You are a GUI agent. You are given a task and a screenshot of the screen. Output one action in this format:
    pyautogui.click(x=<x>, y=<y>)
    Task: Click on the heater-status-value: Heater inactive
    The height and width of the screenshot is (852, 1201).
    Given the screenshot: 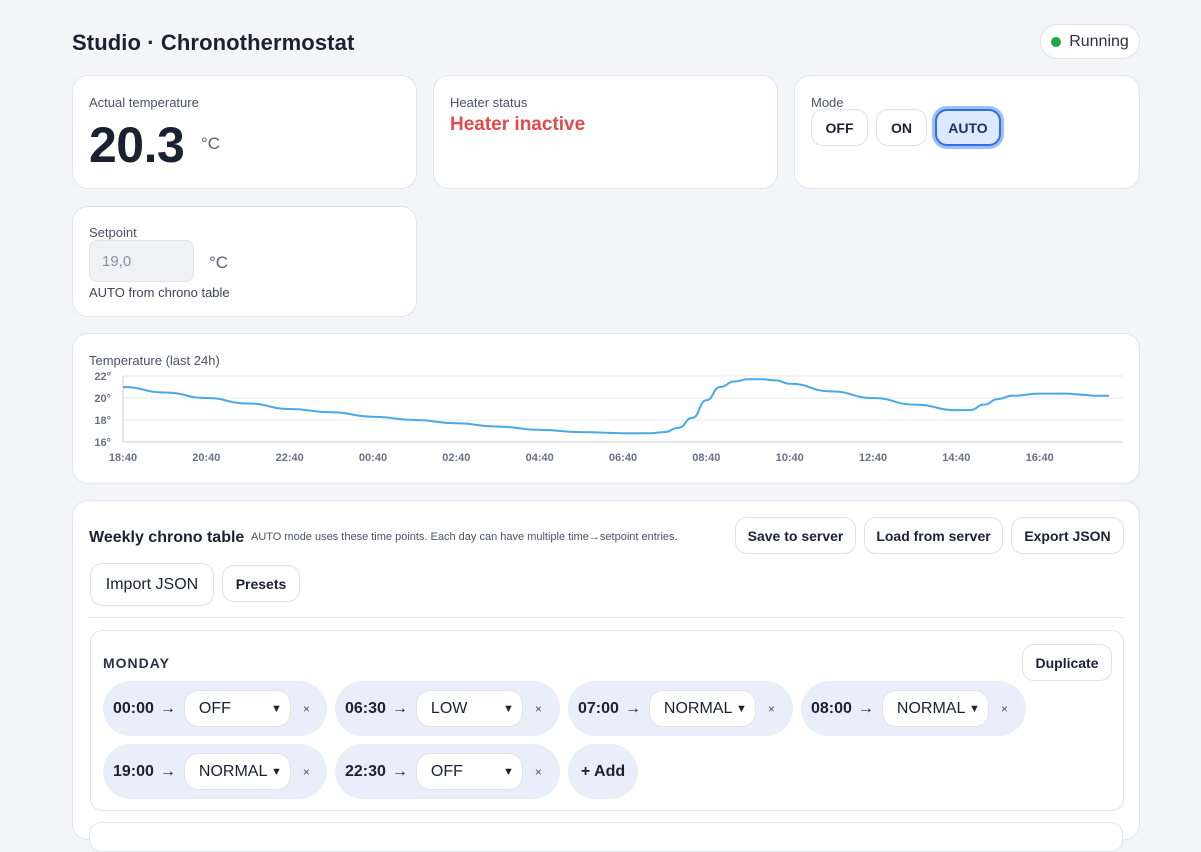 What is the action you would take?
    pyautogui.click(x=518, y=124)
    